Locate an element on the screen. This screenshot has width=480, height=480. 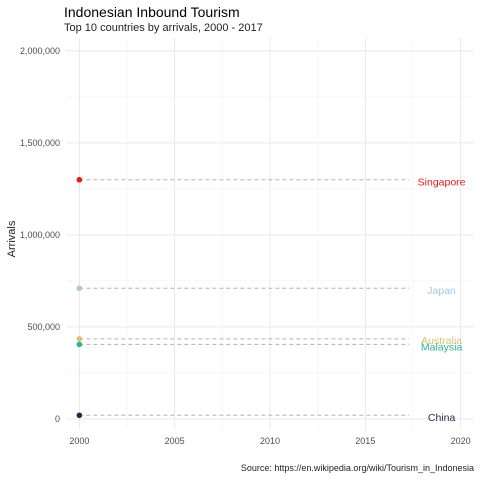
y-tick-label: 2,000,000 is located at coordinates (40, 51).